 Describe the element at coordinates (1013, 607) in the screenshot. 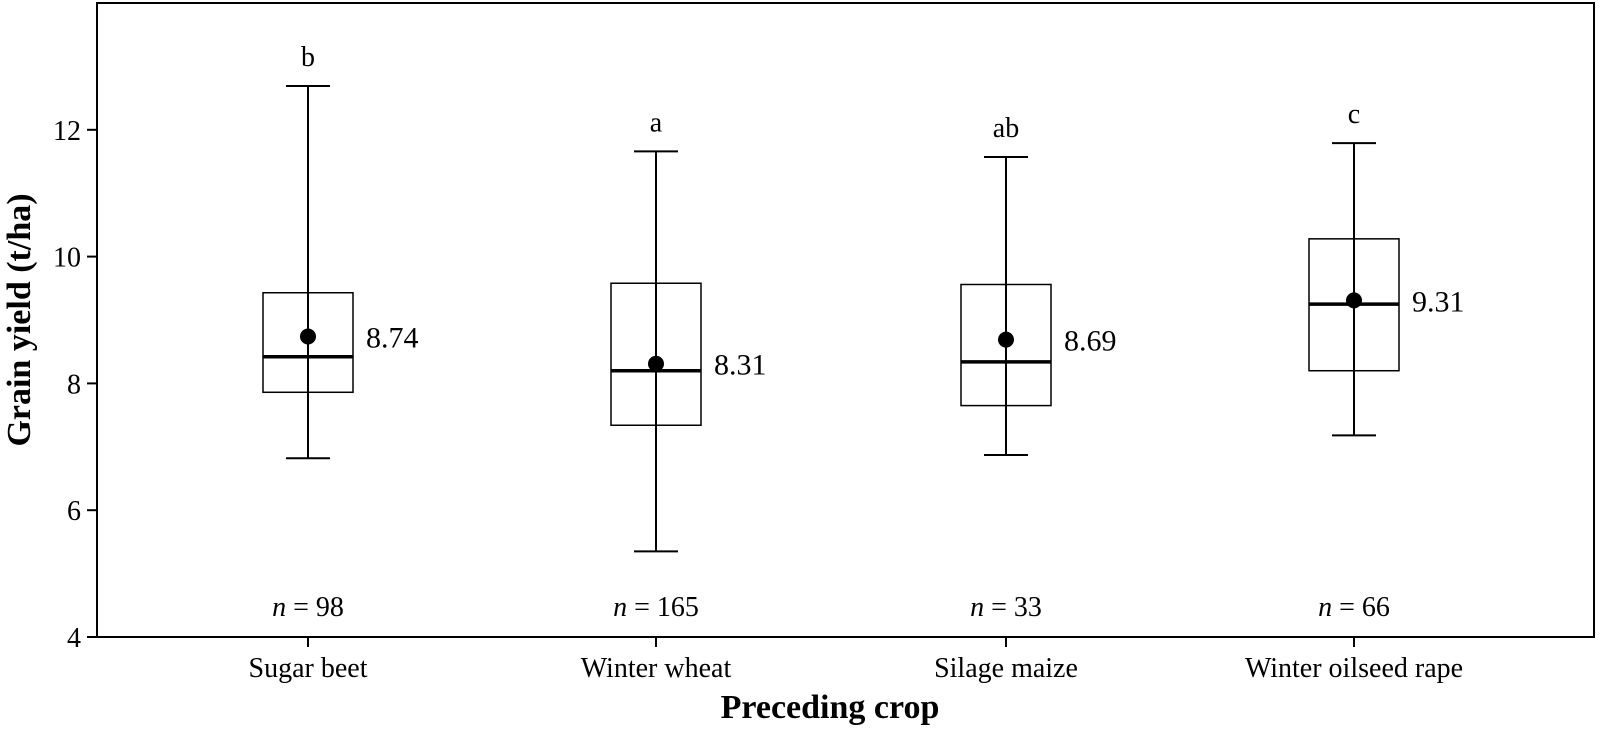

I see `n-value: = 33` at that location.